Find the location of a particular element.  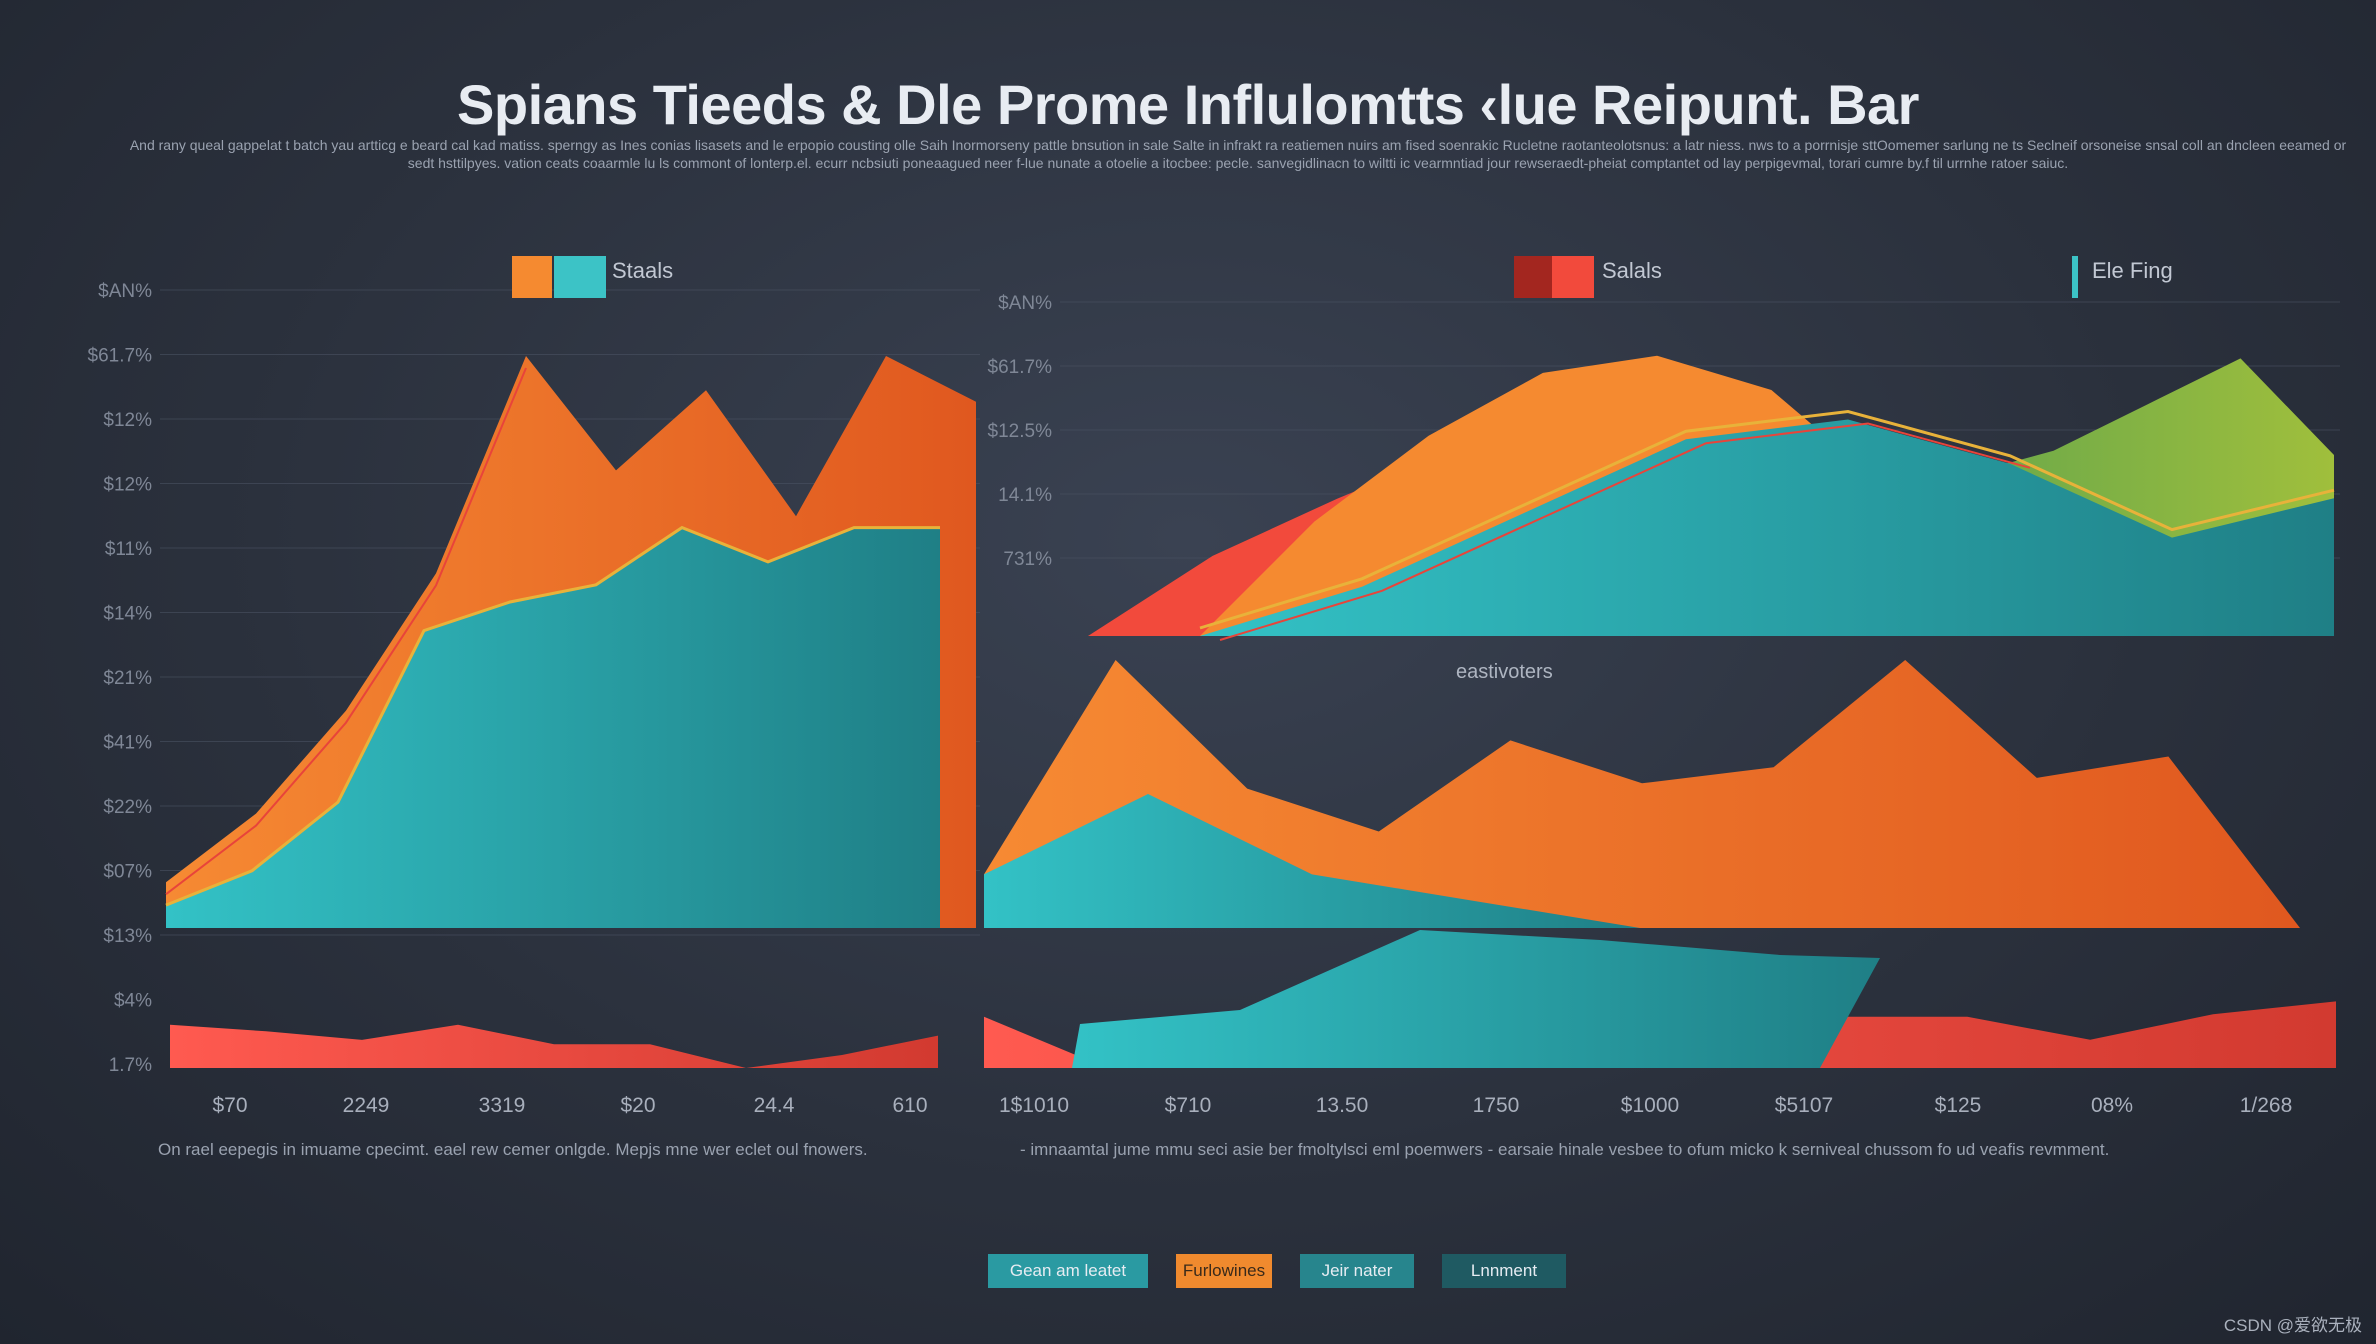

left-xtick-2: 3319 is located at coordinates (502, 1105).